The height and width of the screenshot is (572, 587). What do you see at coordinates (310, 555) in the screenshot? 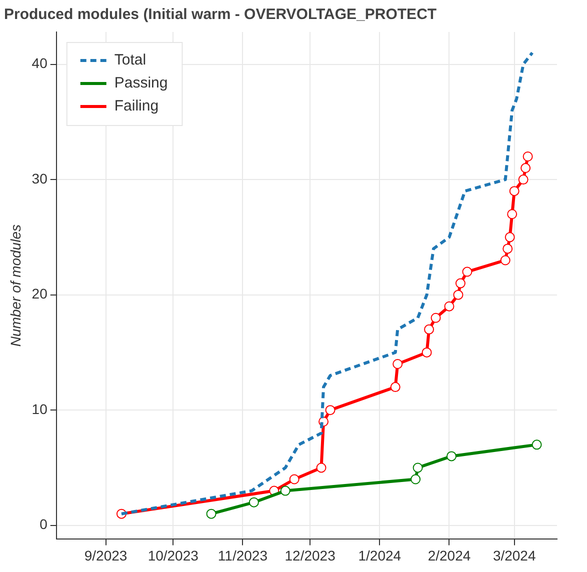
I see `x-tick-label: 12/2023` at bounding box center [310, 555].